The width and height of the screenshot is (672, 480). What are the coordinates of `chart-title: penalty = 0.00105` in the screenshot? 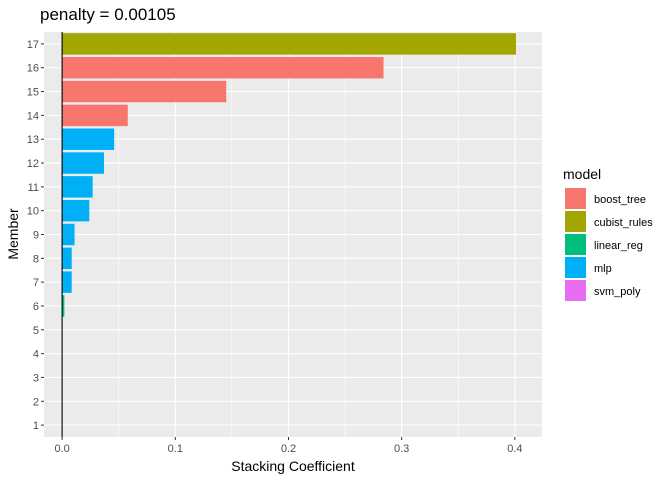 It's located at (108, 14).